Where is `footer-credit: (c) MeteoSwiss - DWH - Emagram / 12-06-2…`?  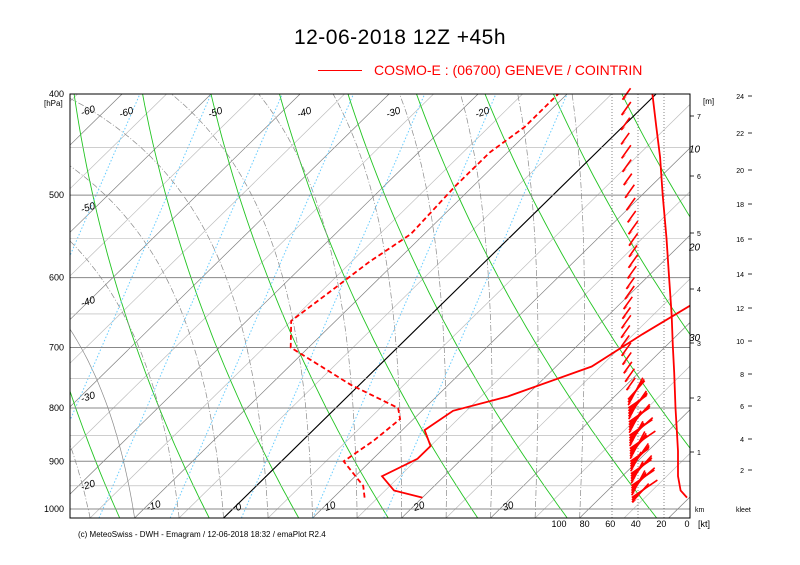 footer-credit: (c) MeteoSwiss - DWH - Emagram / 12-06-2… is located at coordinates (202, 534).